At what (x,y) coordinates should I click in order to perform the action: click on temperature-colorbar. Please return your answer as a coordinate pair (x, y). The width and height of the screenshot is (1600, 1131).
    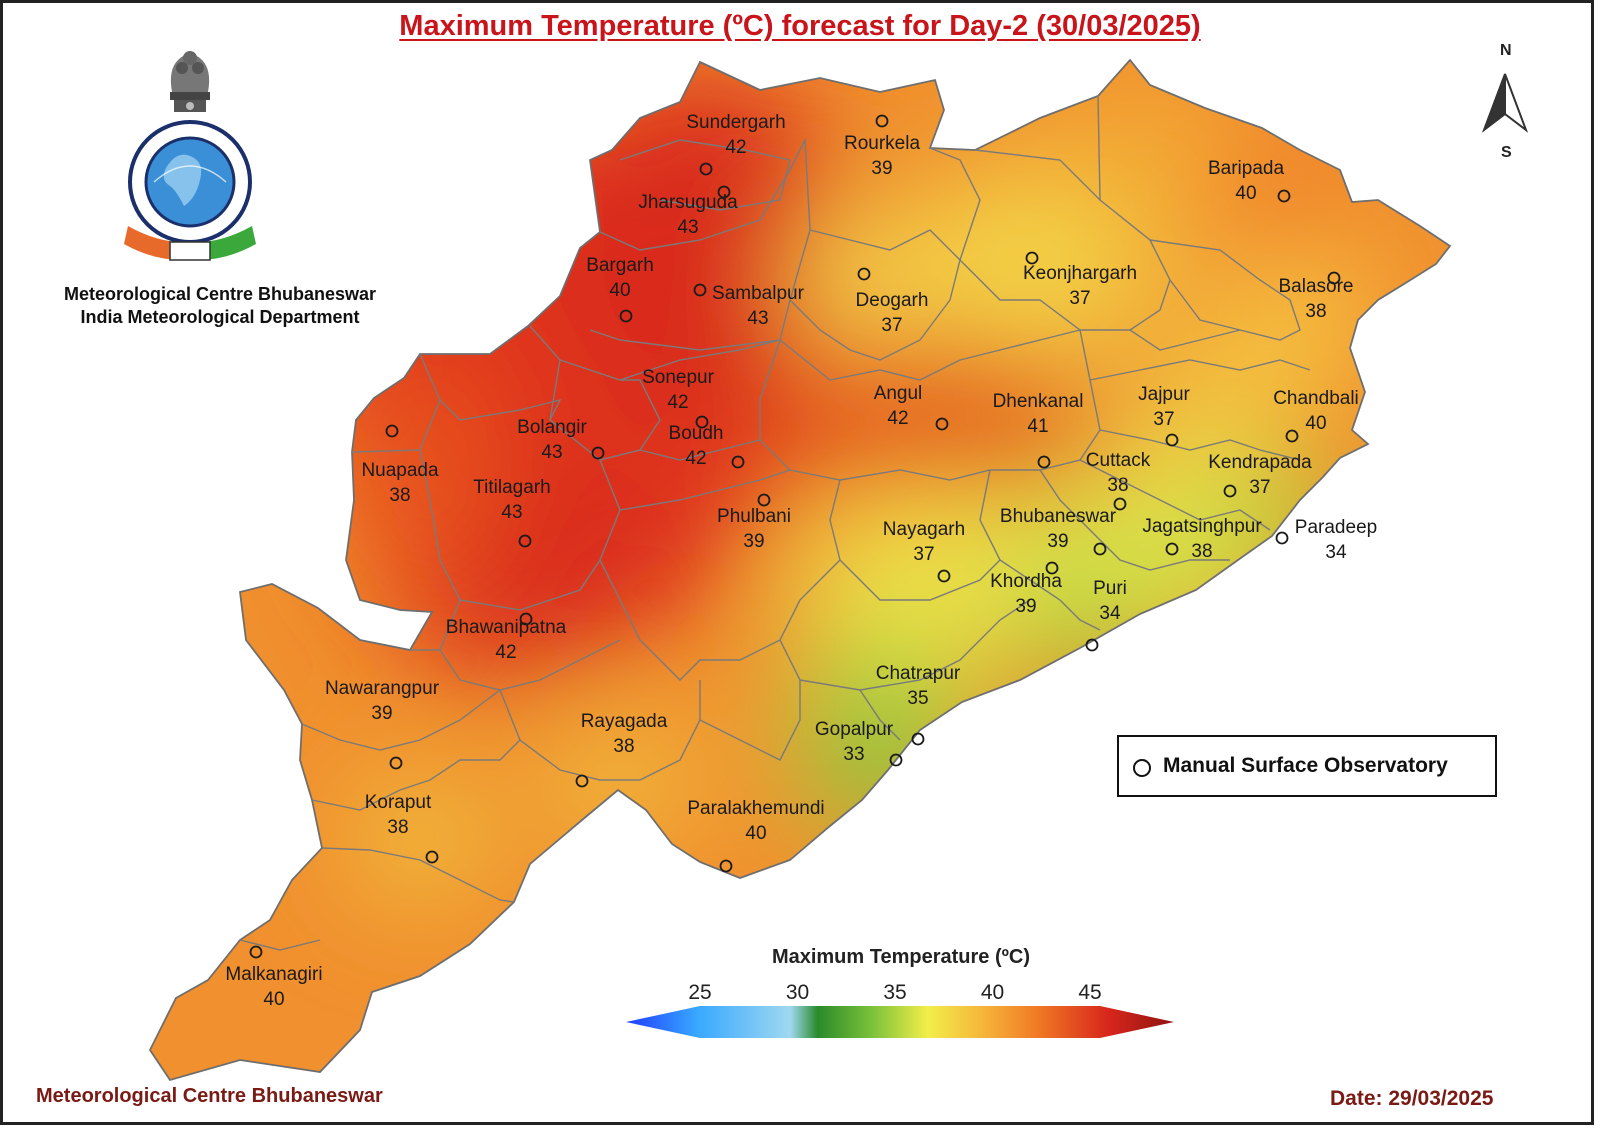
    Looking at the image, I should click on (900, 1022).